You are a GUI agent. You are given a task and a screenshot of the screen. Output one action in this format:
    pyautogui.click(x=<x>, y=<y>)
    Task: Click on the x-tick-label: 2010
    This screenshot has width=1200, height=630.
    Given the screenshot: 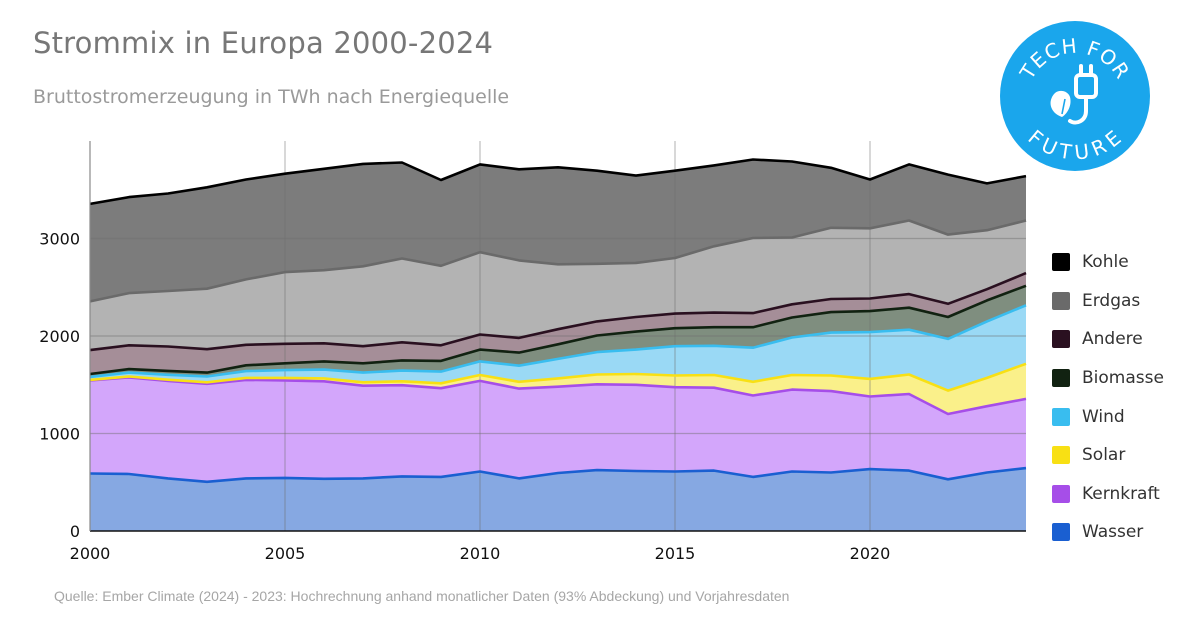 What is the action you would take?
    pyautogui.click(x=480, y=553)
    